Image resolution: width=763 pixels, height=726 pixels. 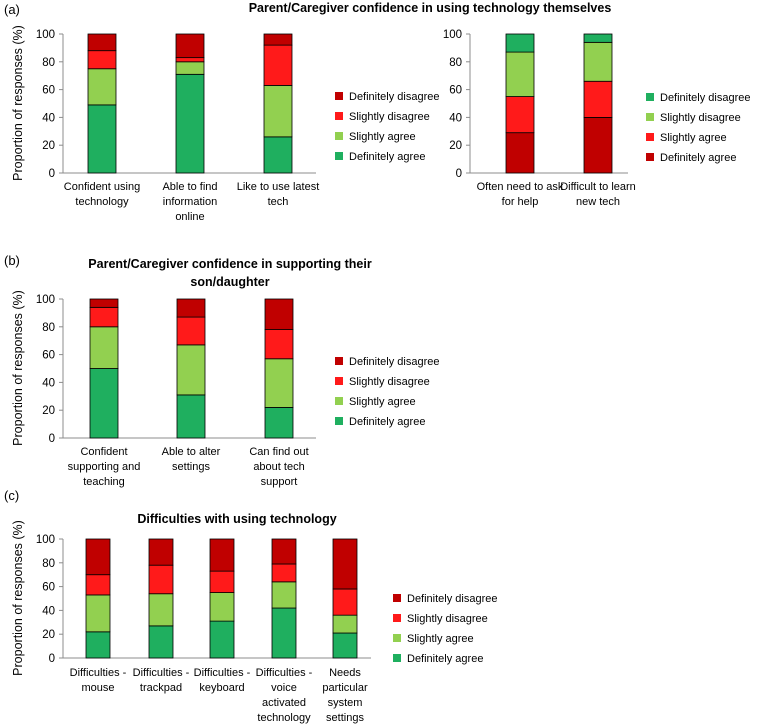 I want to click on x-tick-label-line: teaching, so click(x=104, y=482).